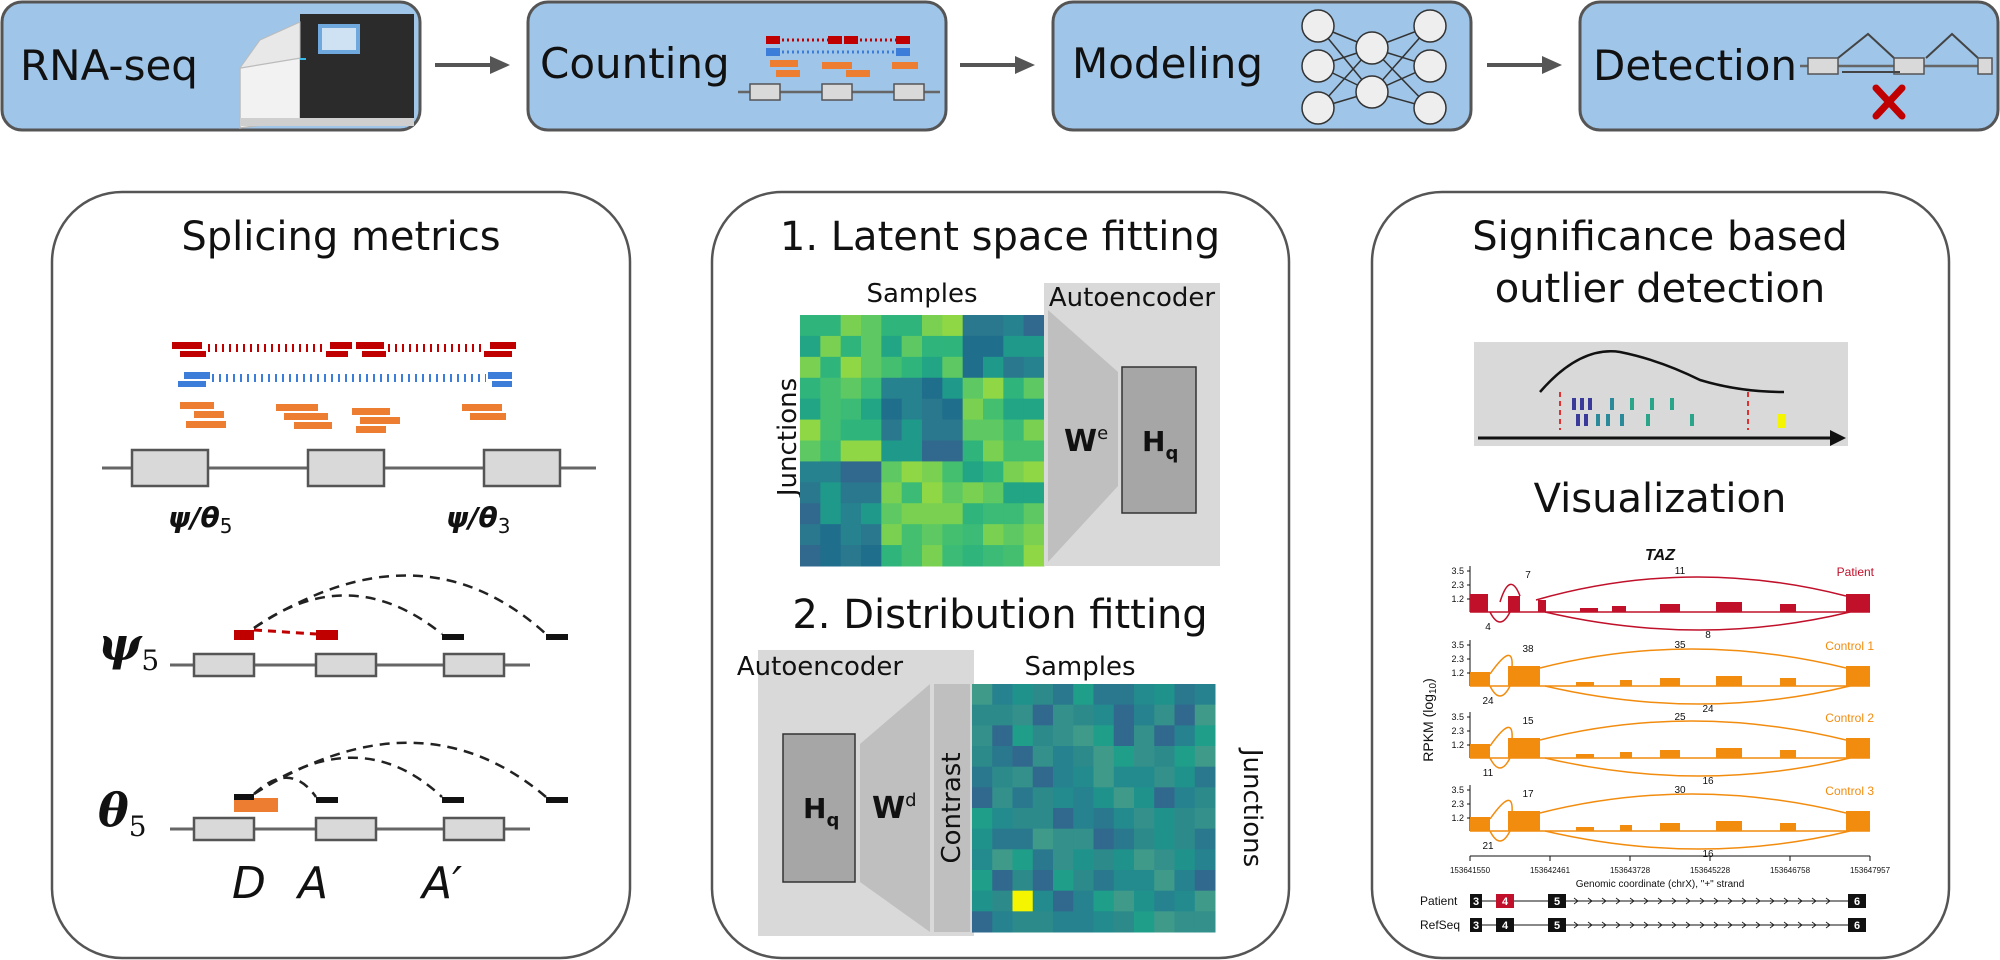 This screenshot has height=960, width=2000. I want to click on site-d: D, so click(249, 883).